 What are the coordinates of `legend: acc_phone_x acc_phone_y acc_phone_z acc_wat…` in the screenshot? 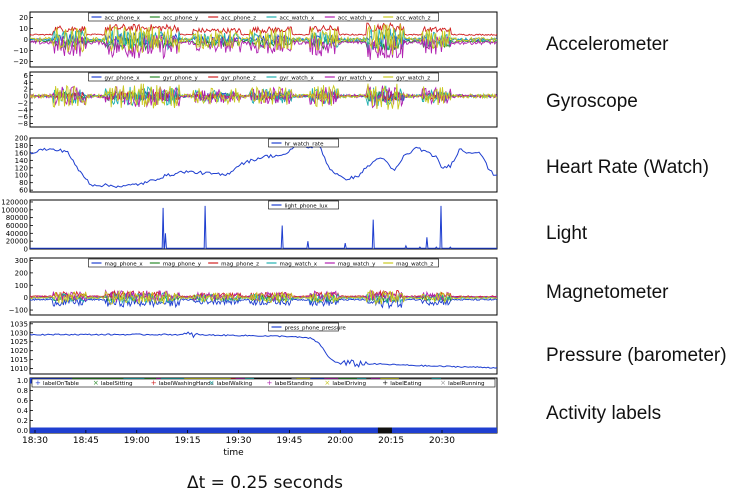 It's located at (263, 17).